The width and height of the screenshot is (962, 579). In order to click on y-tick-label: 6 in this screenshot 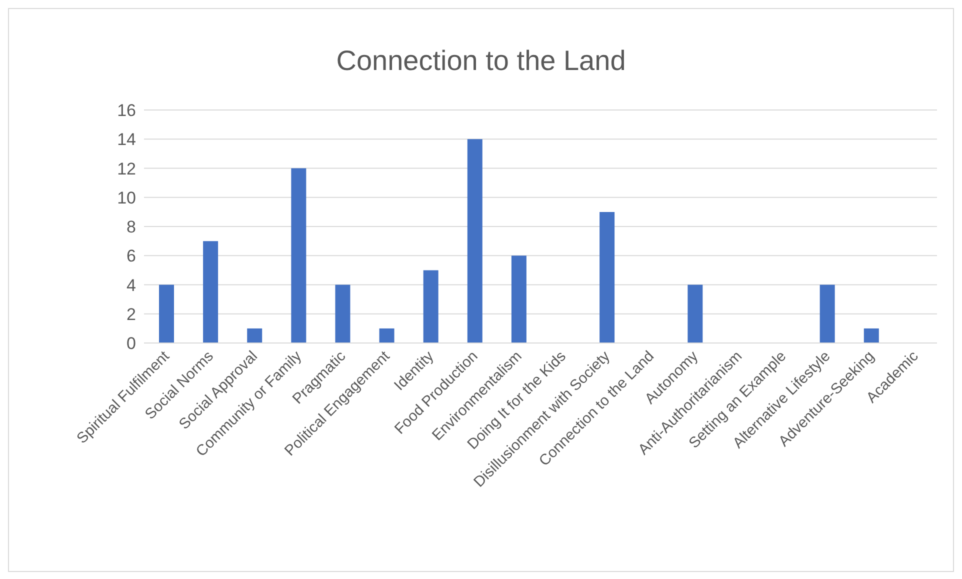, I will do `click(131, 256)`.